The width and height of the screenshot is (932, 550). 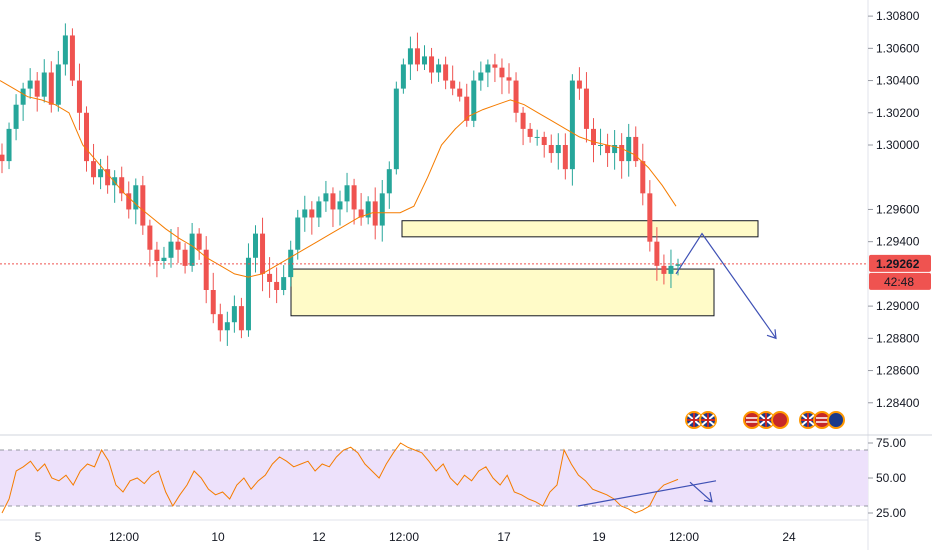 What do you see at coordinates (789, 537) in the screenshot?
I see `time-tick-label: 24` at bounding box center [789, 537].